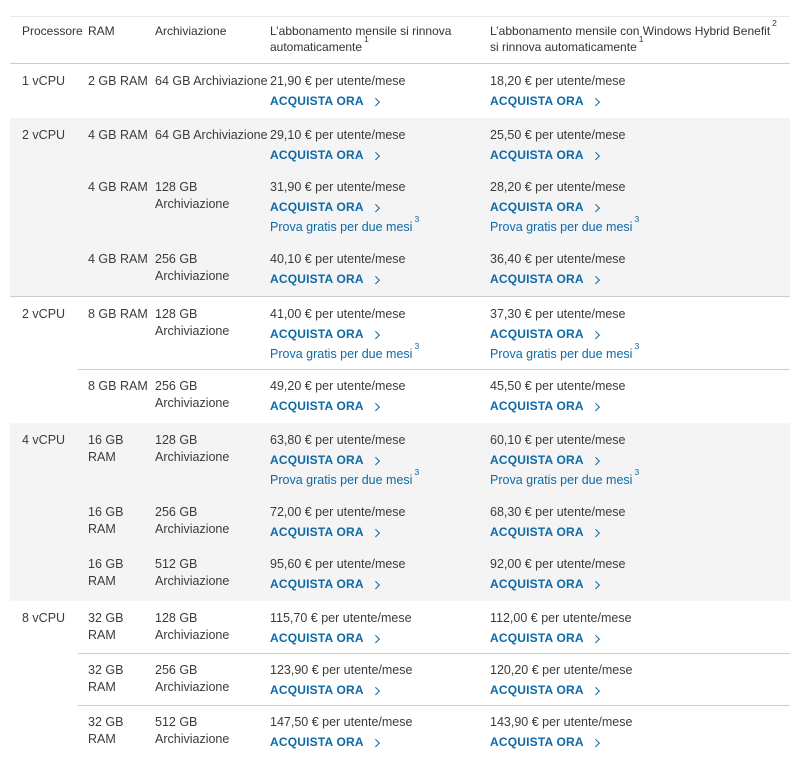  Describe the element at coordinates (558, 135) in the screenshot. I see `price-text: 25,50 € per utente/mese` at that location.